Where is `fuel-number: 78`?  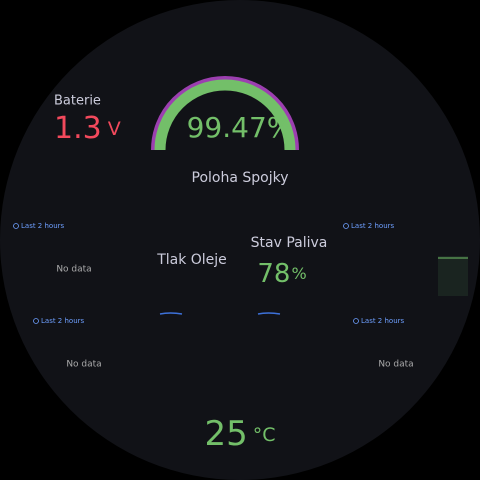
fuel-number: 78 is located at coordinates (273, 274).